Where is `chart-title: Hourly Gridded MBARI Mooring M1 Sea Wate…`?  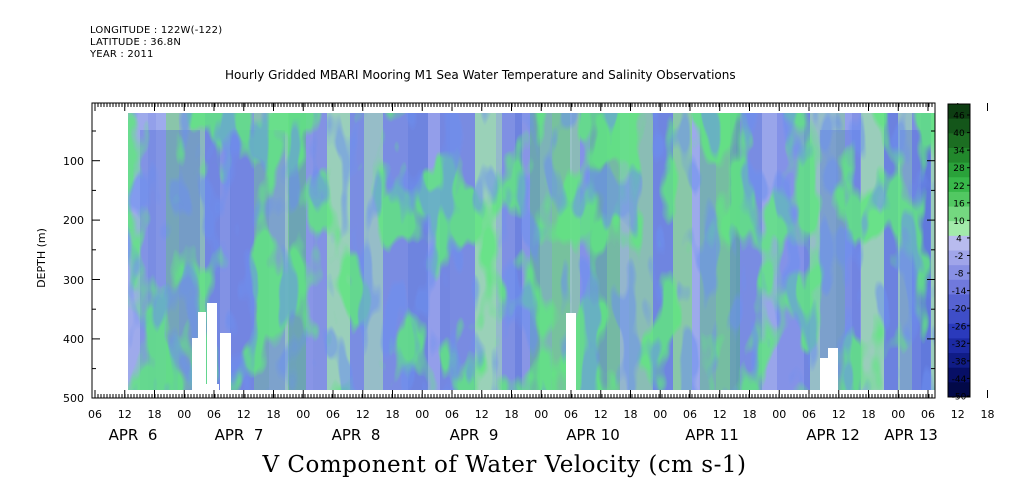 chart-title: Hourly Gridded MBARI Mooring M1 Sea Wate… is located at coordinates (480, 75).